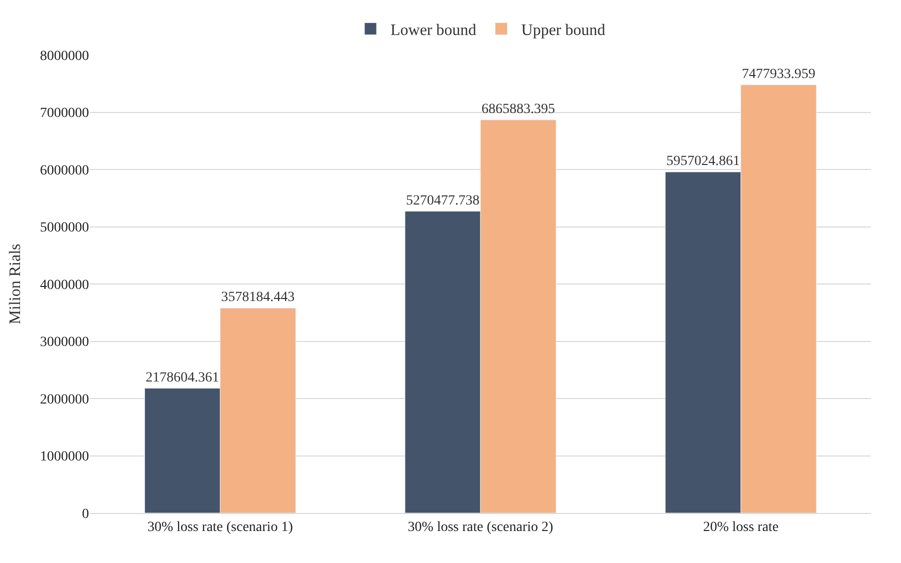 This screenshot has height=563, width=901. Describe the element at coordinates (703, 161) in the screenshot. I see `data-label: 5957024.861` at that location.